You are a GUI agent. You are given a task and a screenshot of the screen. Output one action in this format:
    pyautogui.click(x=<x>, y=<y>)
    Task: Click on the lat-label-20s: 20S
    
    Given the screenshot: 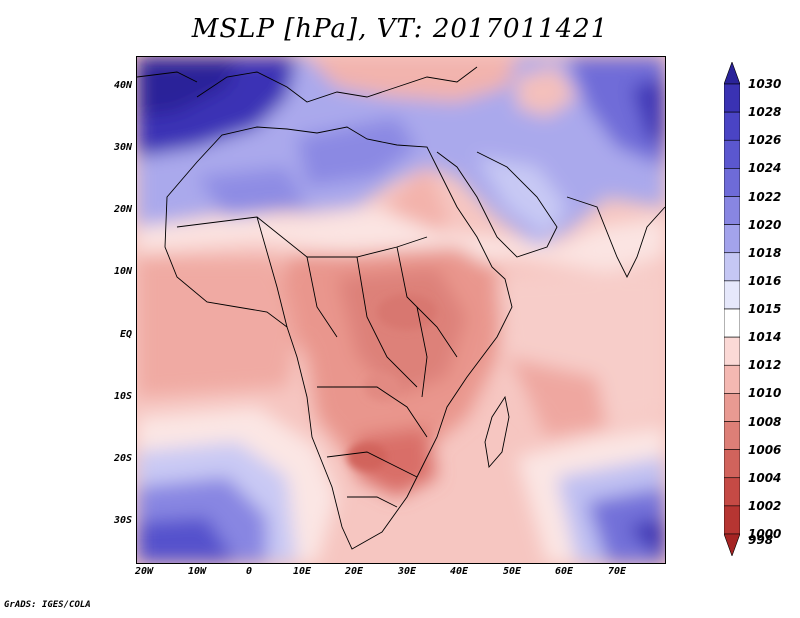 What is the action you would take?
    pyautogui.click(x=122, y=458)
    